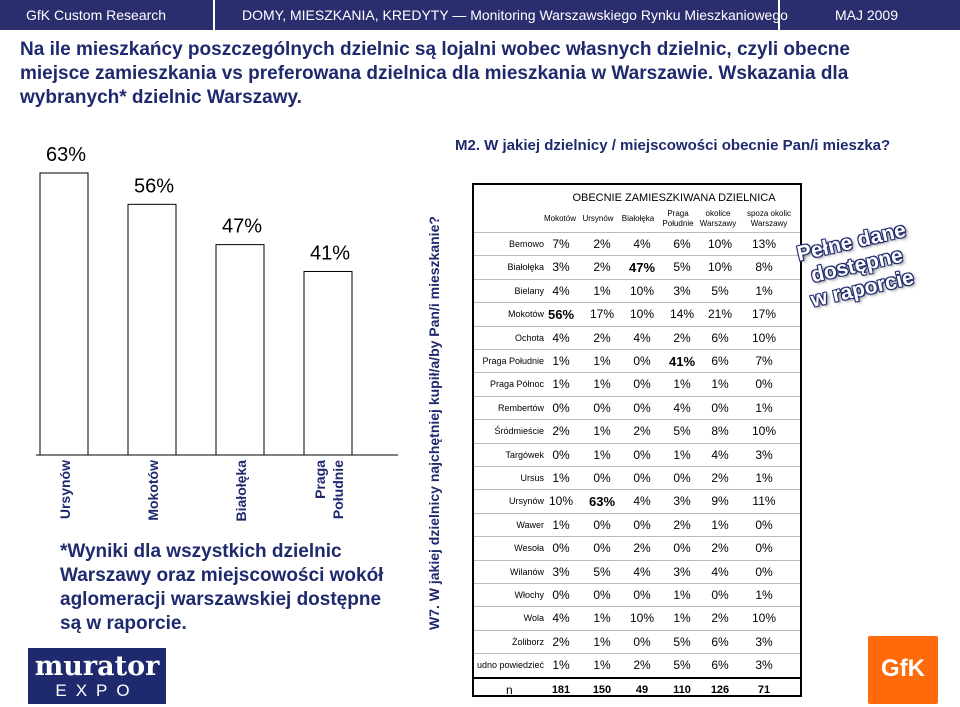 Image resolution: width=960 pixels, height=707 pixels. Describe the element at coordinates (329, 489) in the screenshot. I see `bar-category-label-3: Praga Południe` at that location.